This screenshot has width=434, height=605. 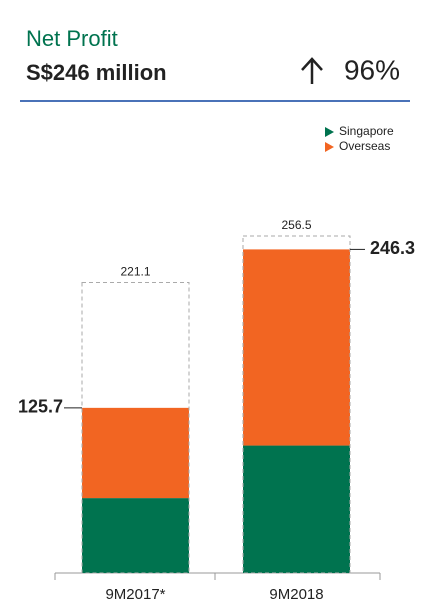 What do you see at coordinates (366, 131) in the screenshot?
I see `legend-label: Singapore` at bounding box center [366, 131].